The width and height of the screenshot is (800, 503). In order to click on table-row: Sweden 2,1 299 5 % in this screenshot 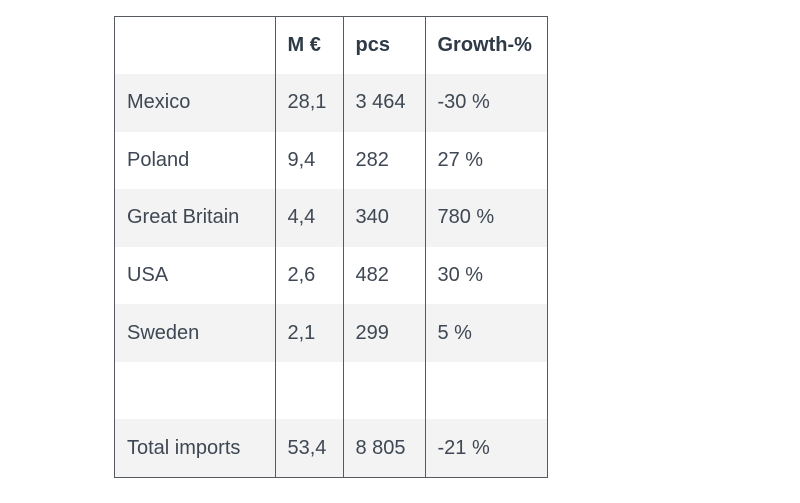, I will do `click(331, 333)`.